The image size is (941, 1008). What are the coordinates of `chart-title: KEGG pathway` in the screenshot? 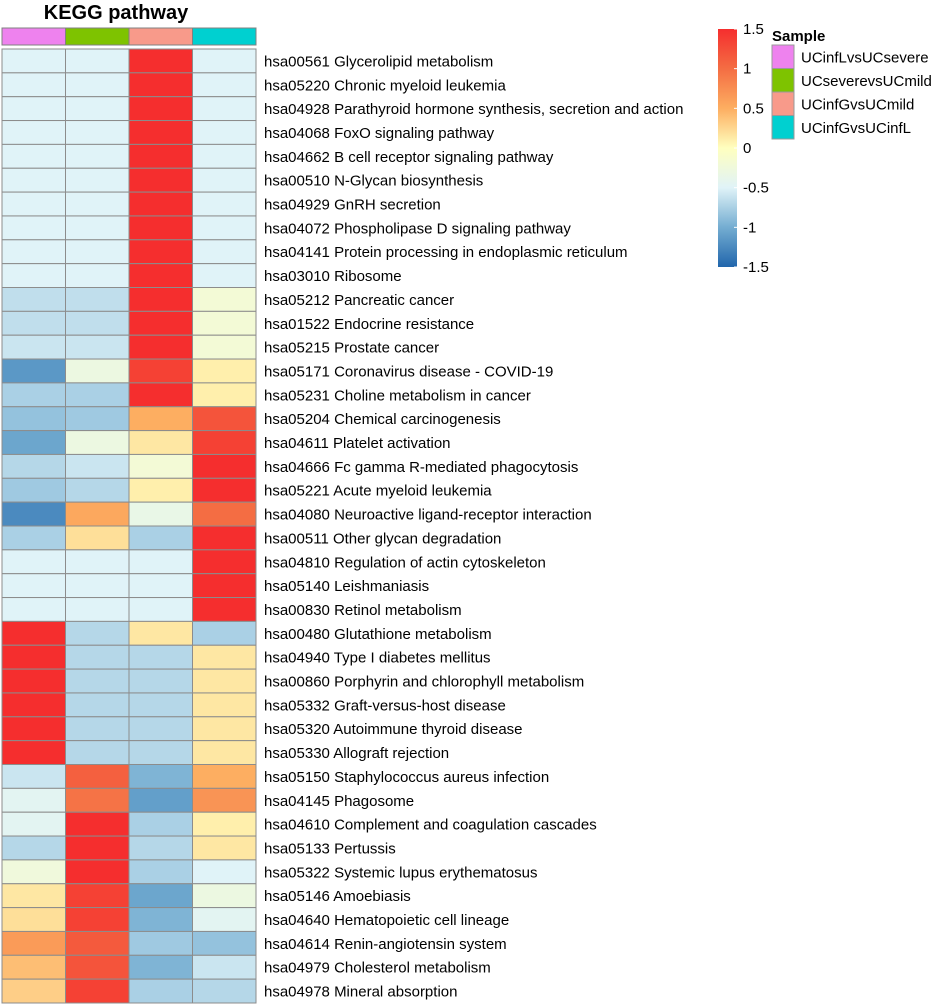 It's located at (116, 13).